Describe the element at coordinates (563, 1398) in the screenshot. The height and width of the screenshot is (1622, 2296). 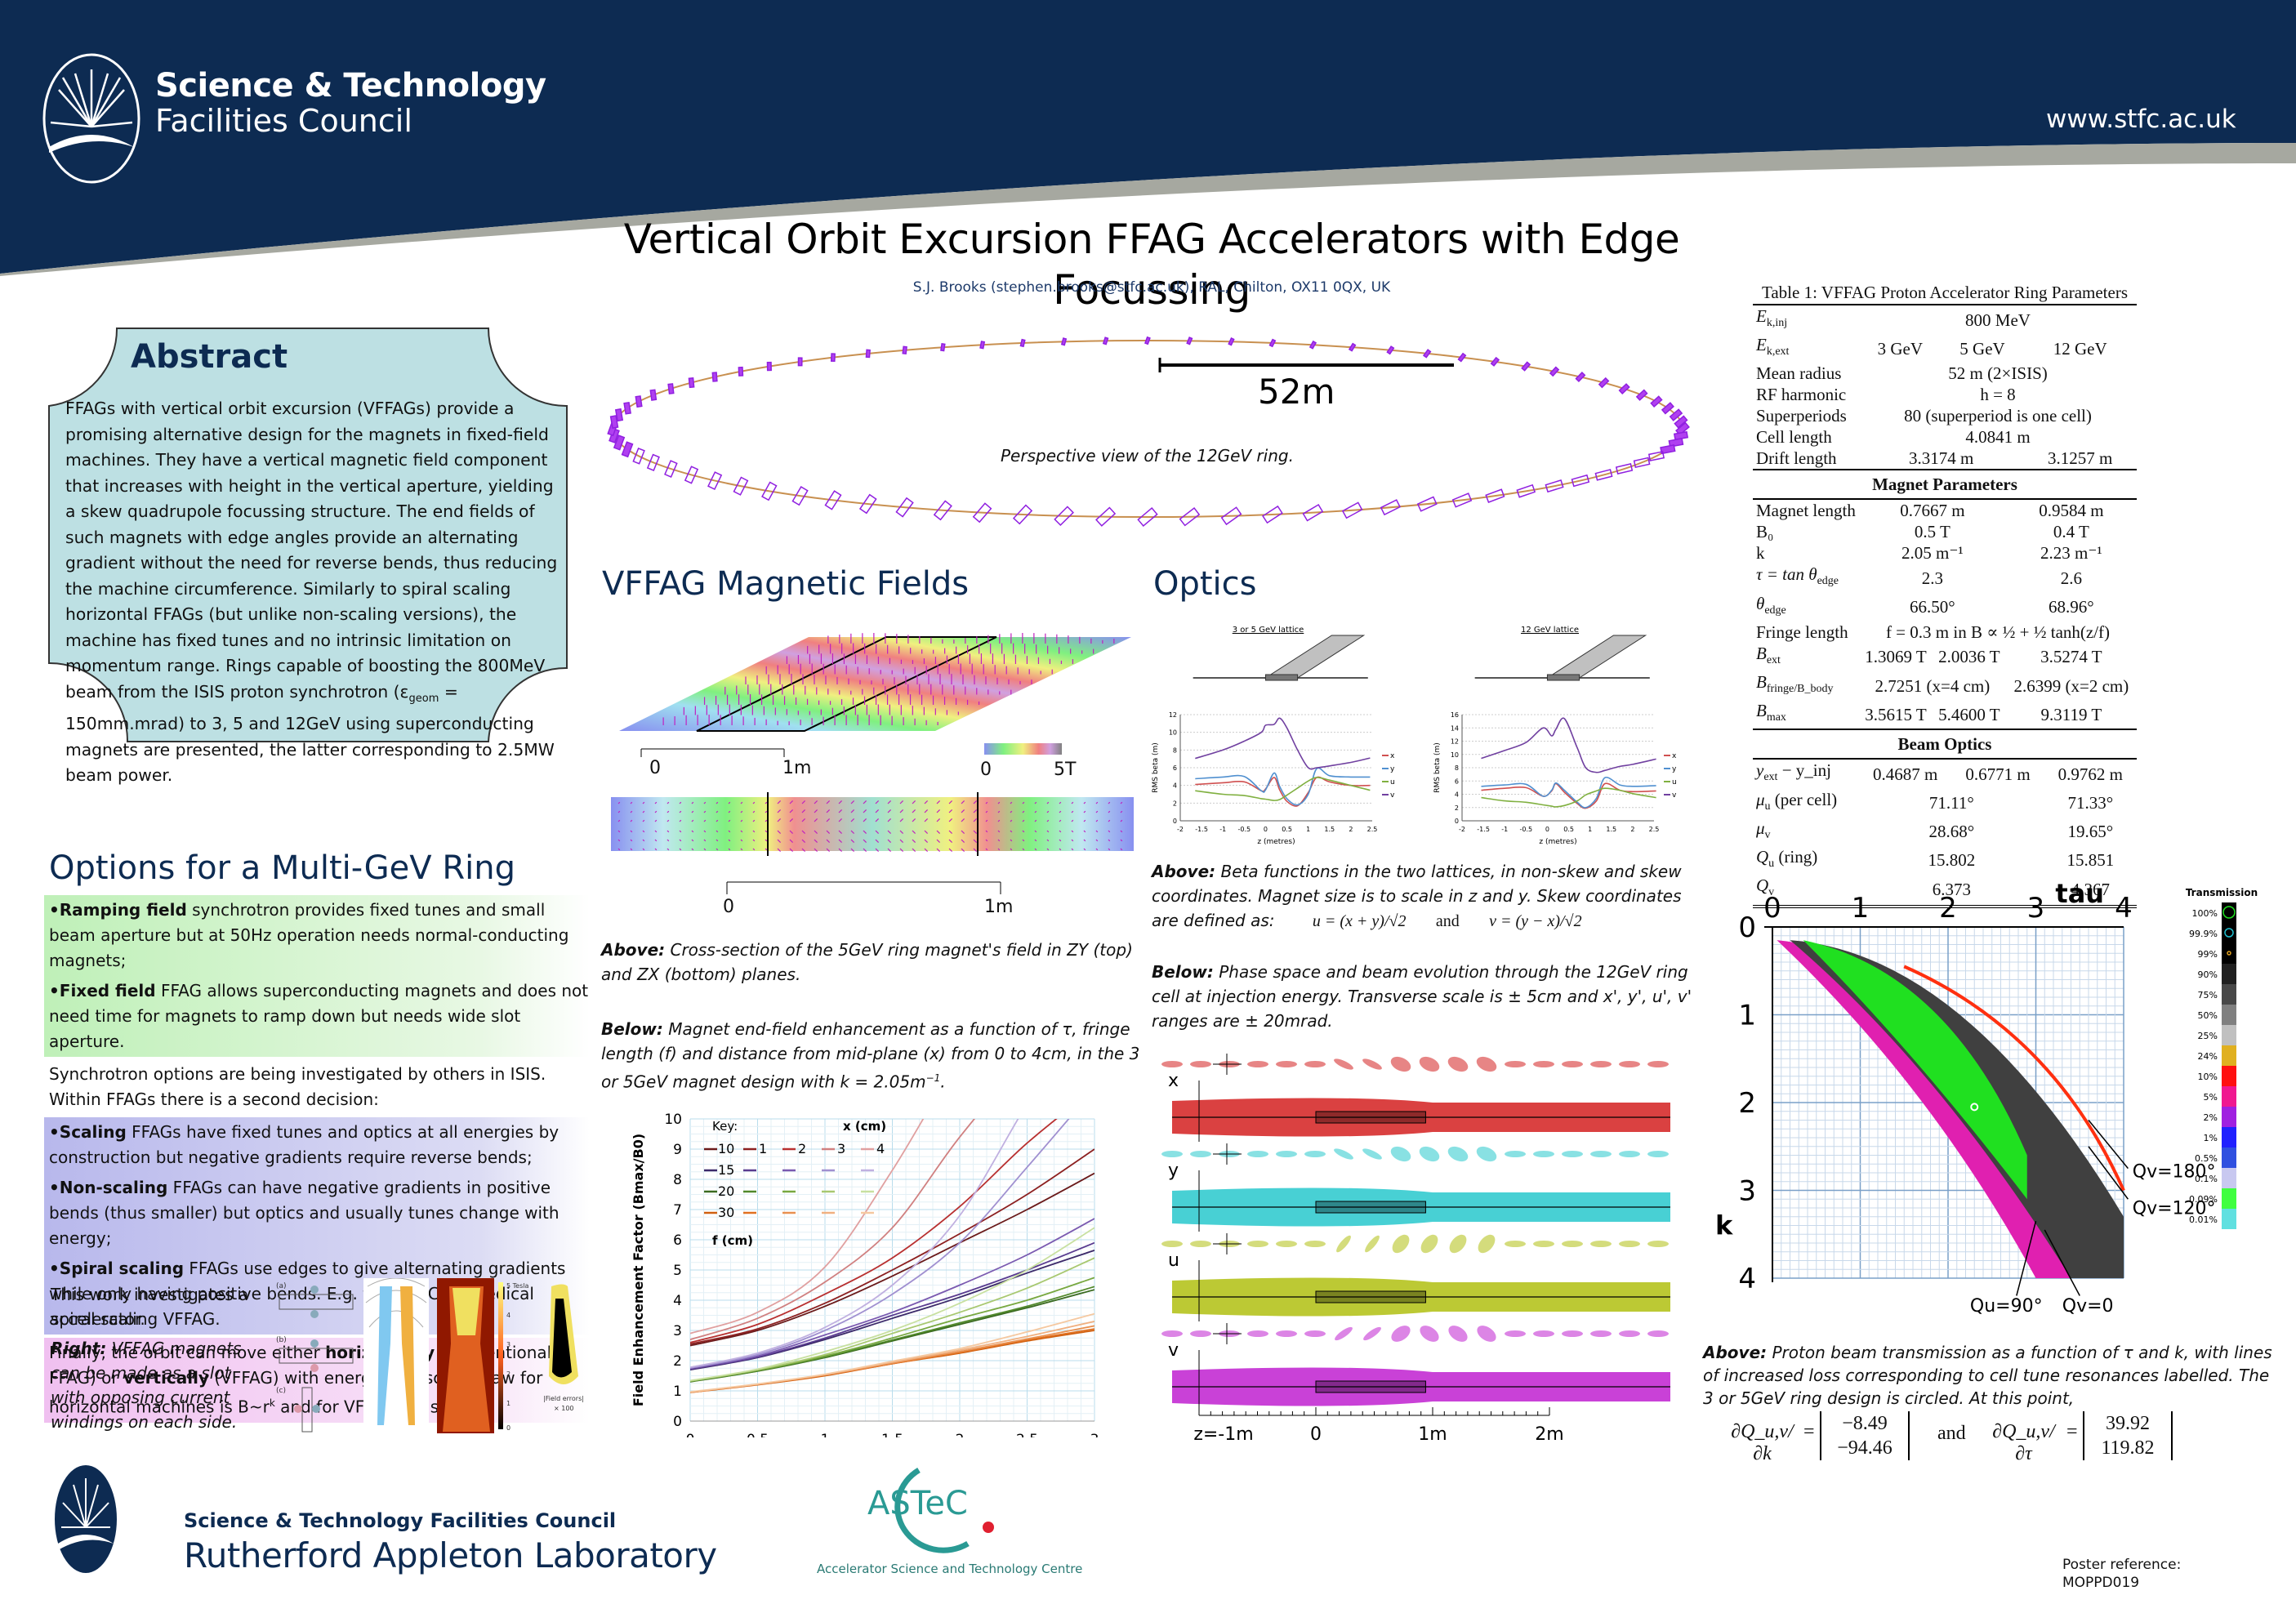
I see `svg-text: |Field errors|` at that location.